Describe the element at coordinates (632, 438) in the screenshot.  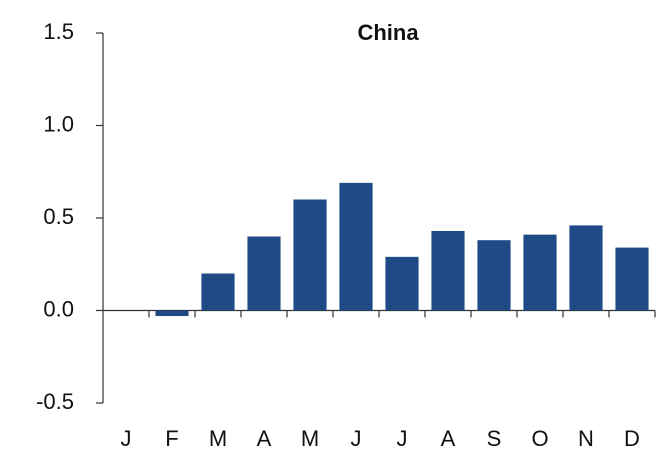
I see `x-tick-label: D` at that location.